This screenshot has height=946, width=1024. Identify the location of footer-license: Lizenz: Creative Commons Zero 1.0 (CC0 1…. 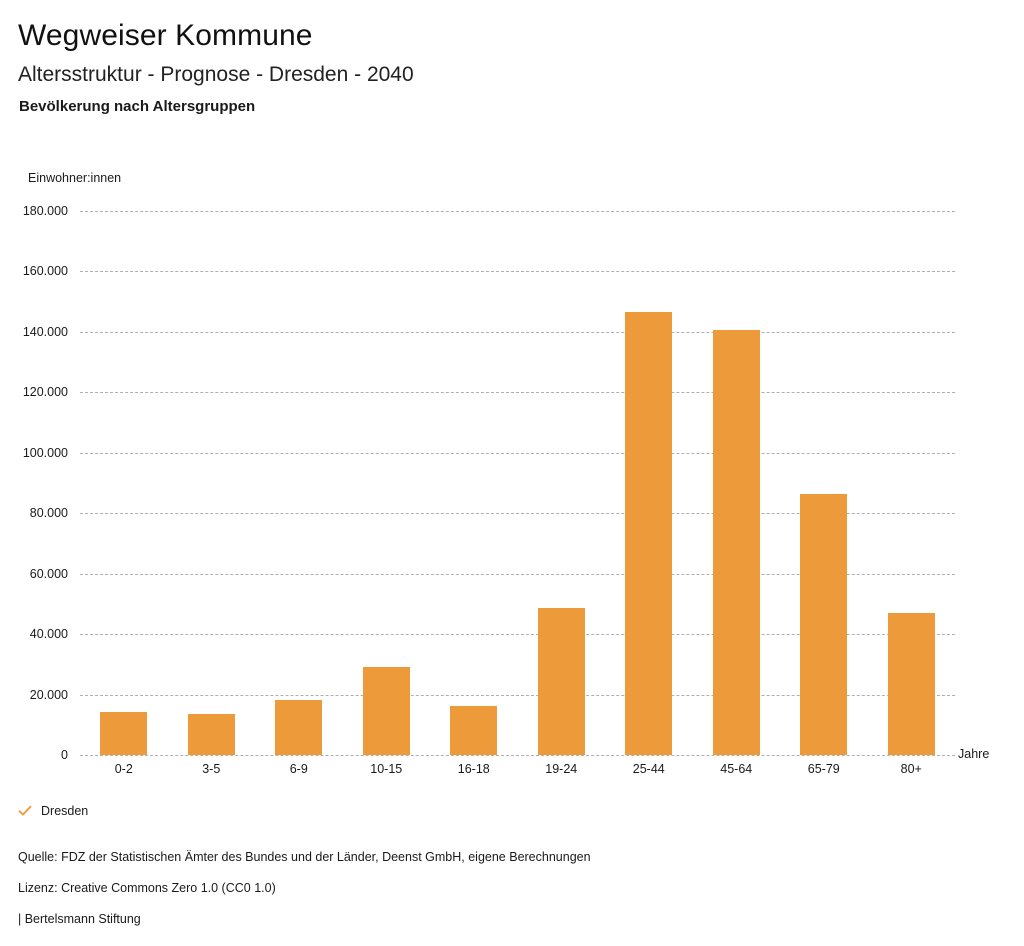
(147, 888).